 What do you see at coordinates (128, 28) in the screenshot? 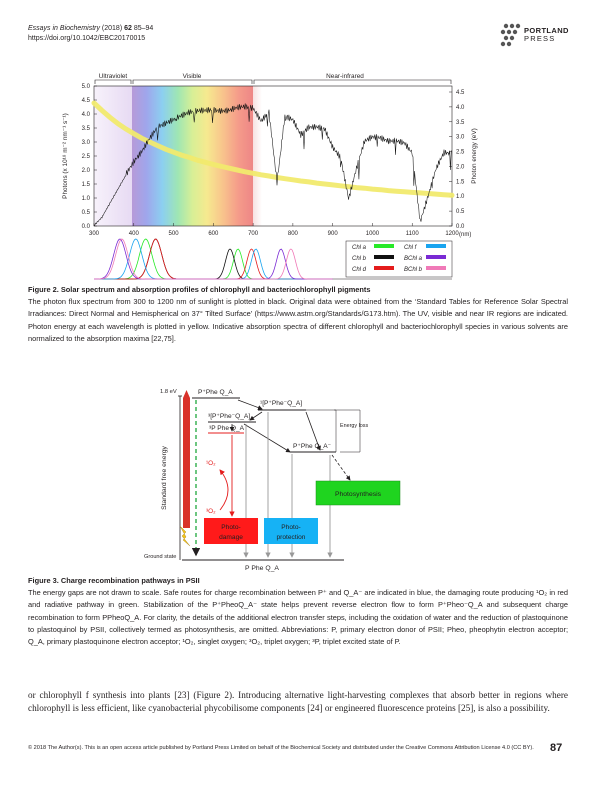
I see `journal-volume: 62` at bounding box center [128, 28].